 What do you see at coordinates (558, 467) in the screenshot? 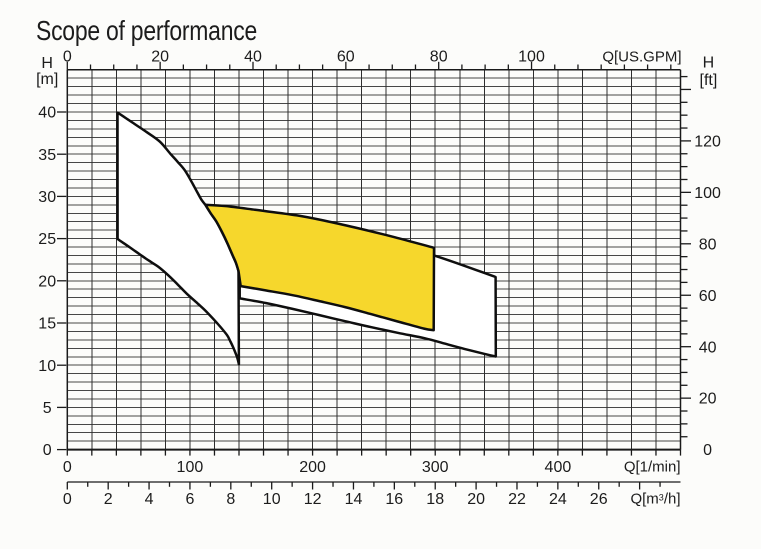
I see `svg-text: 400` at bounding box center [558, 467].